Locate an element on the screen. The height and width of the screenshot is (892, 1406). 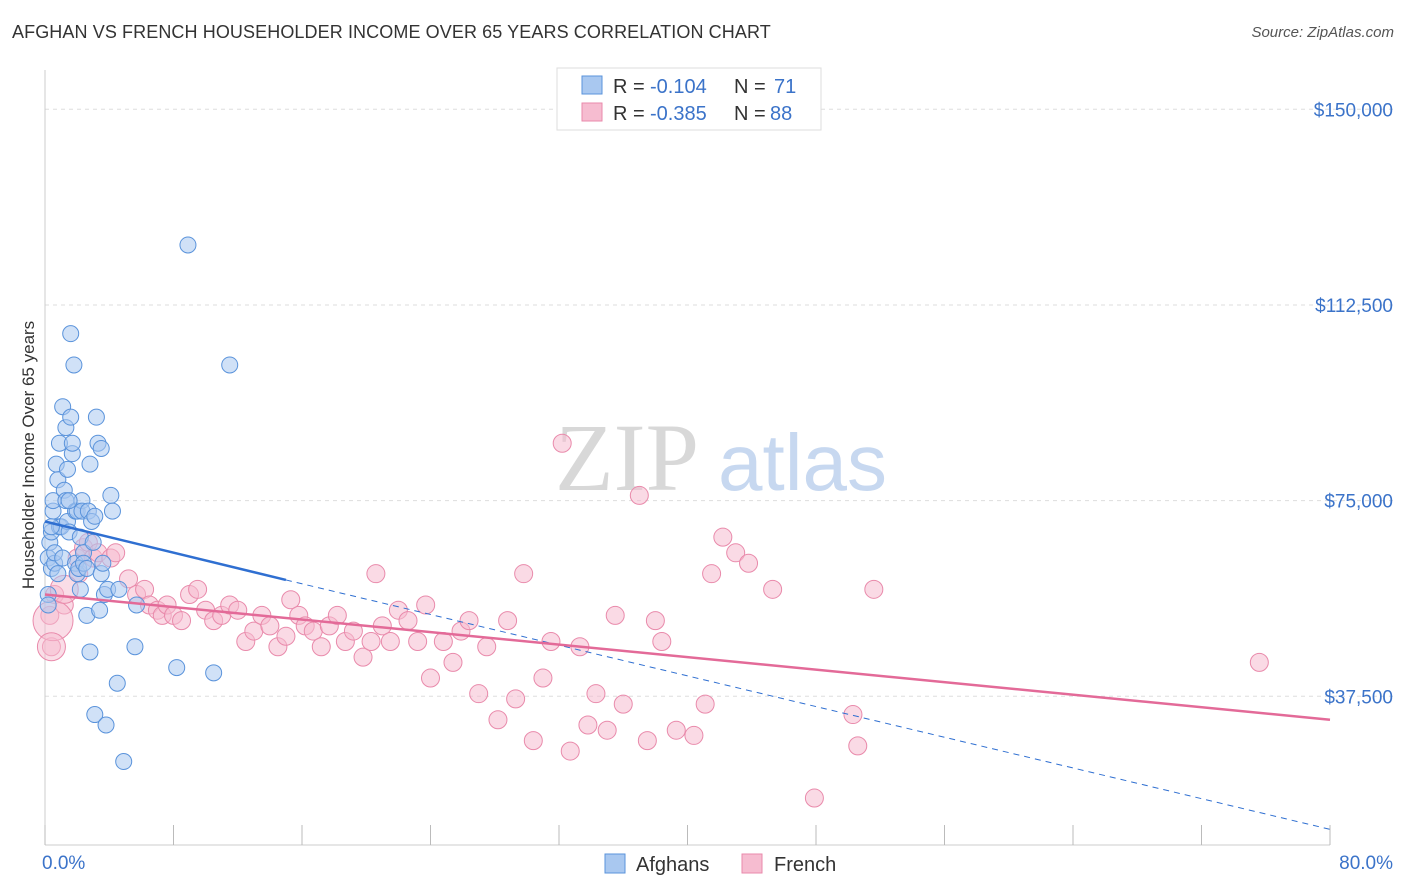
legend-swatch-afghans is located at coordinates (592, 85).